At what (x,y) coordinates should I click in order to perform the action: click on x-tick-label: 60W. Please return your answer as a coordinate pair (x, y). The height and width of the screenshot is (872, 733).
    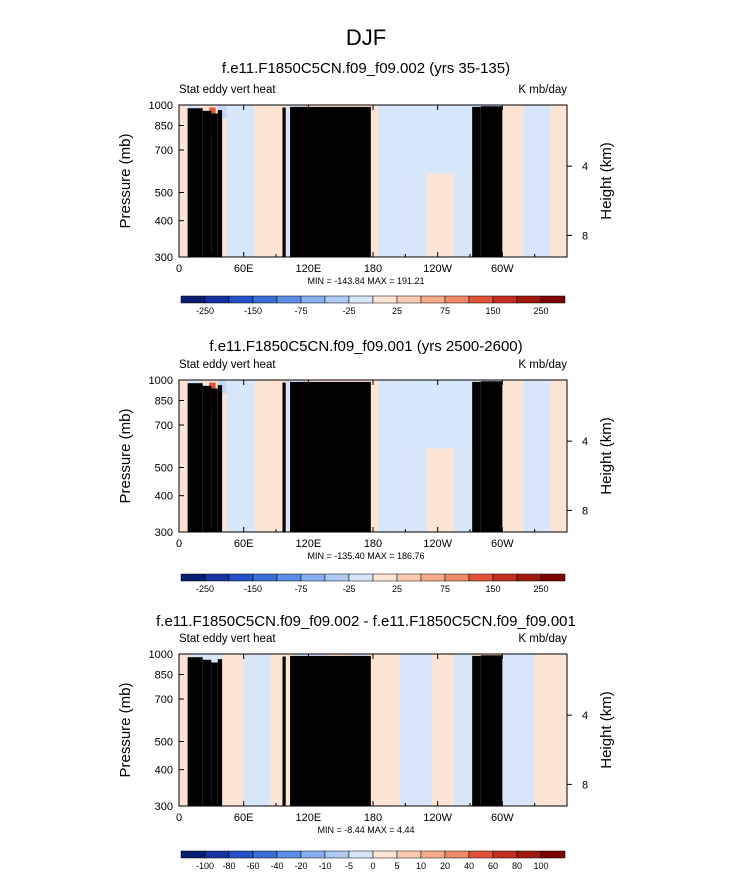
    Looking at the image, I should click on (502, 818).